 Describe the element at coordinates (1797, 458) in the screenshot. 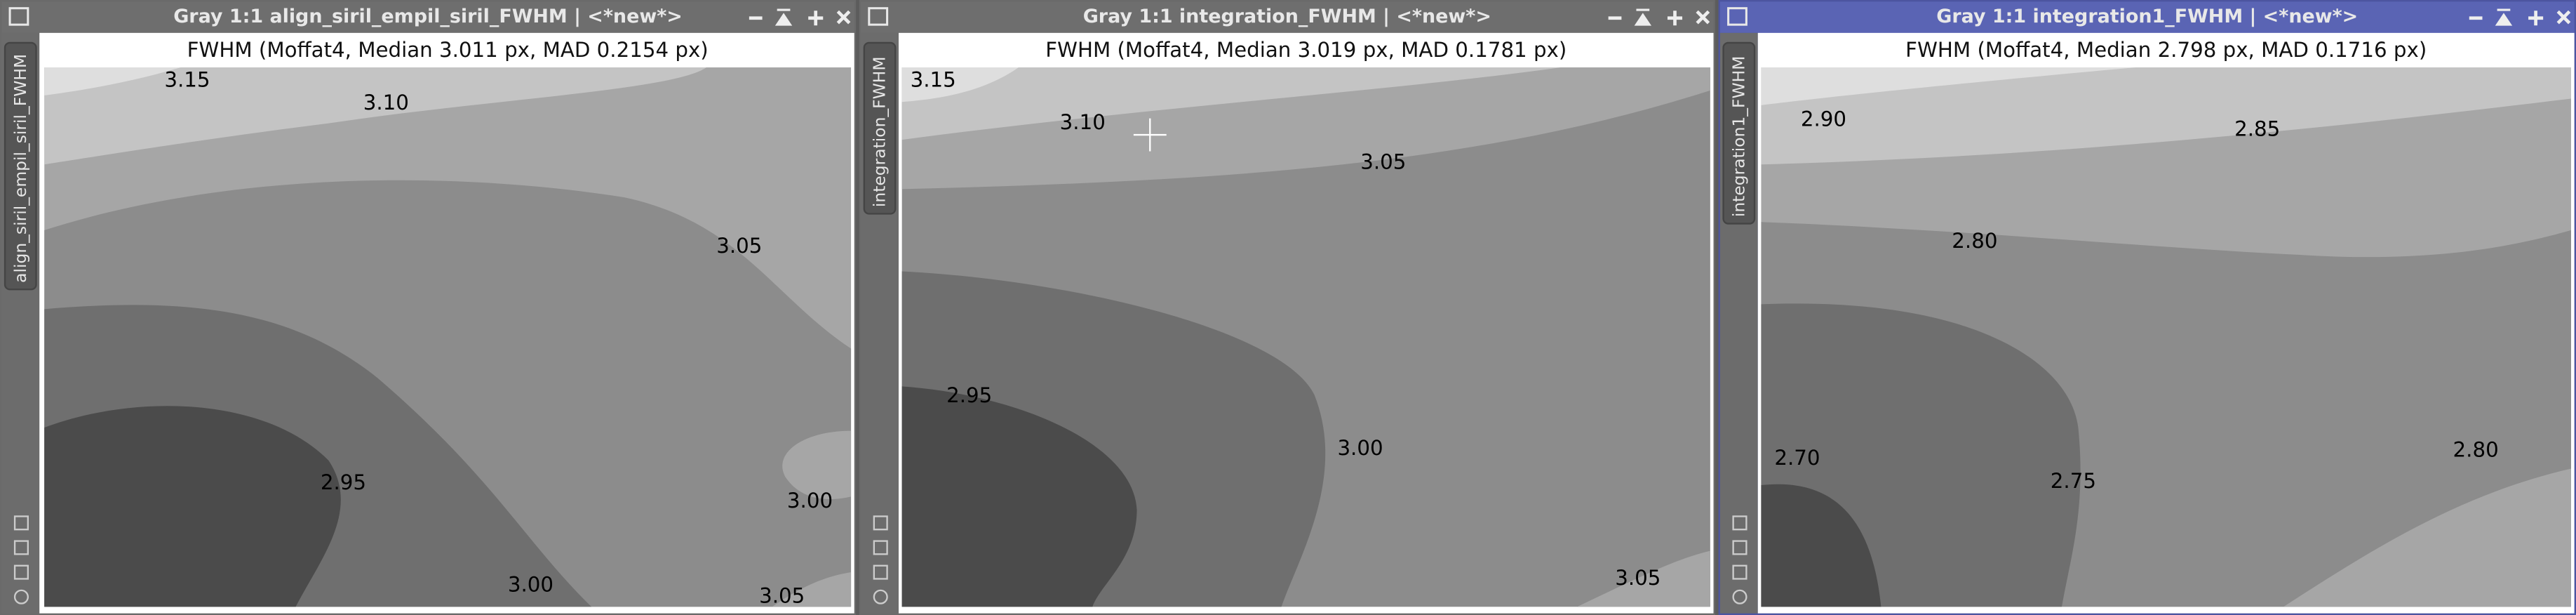

I see `contour-label: 2.70` at that location.